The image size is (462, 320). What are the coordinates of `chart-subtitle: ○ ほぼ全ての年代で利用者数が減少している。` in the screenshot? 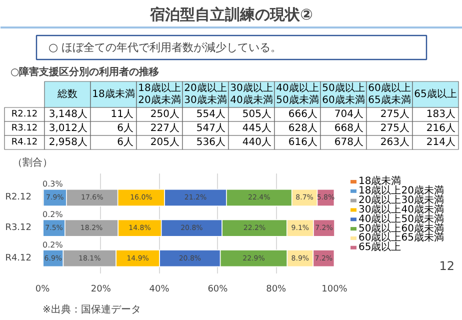 It's located at (165, 47).